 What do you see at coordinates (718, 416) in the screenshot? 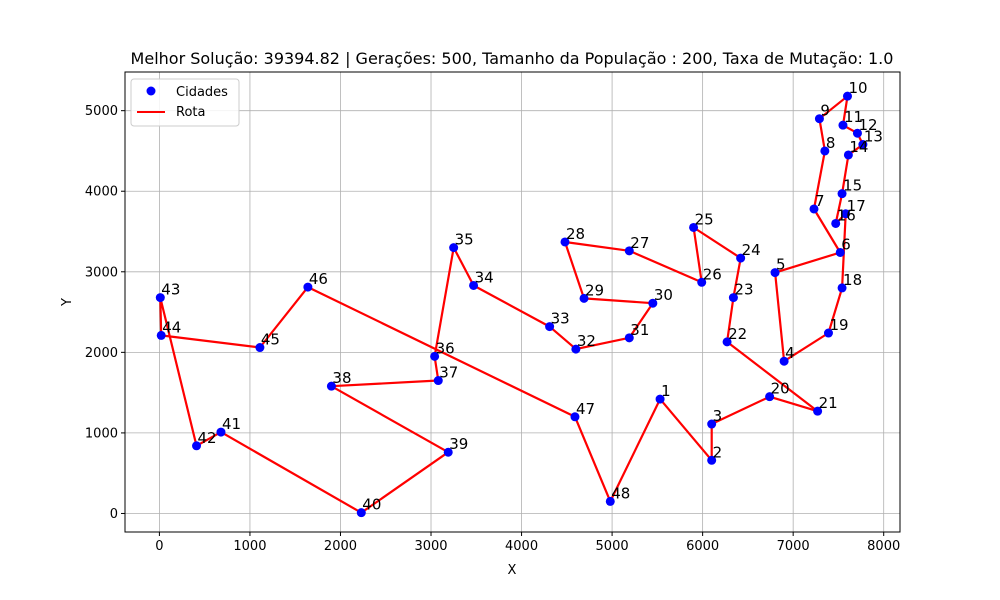
I see `city-label-3: 3` at bounding box center [718, 416].